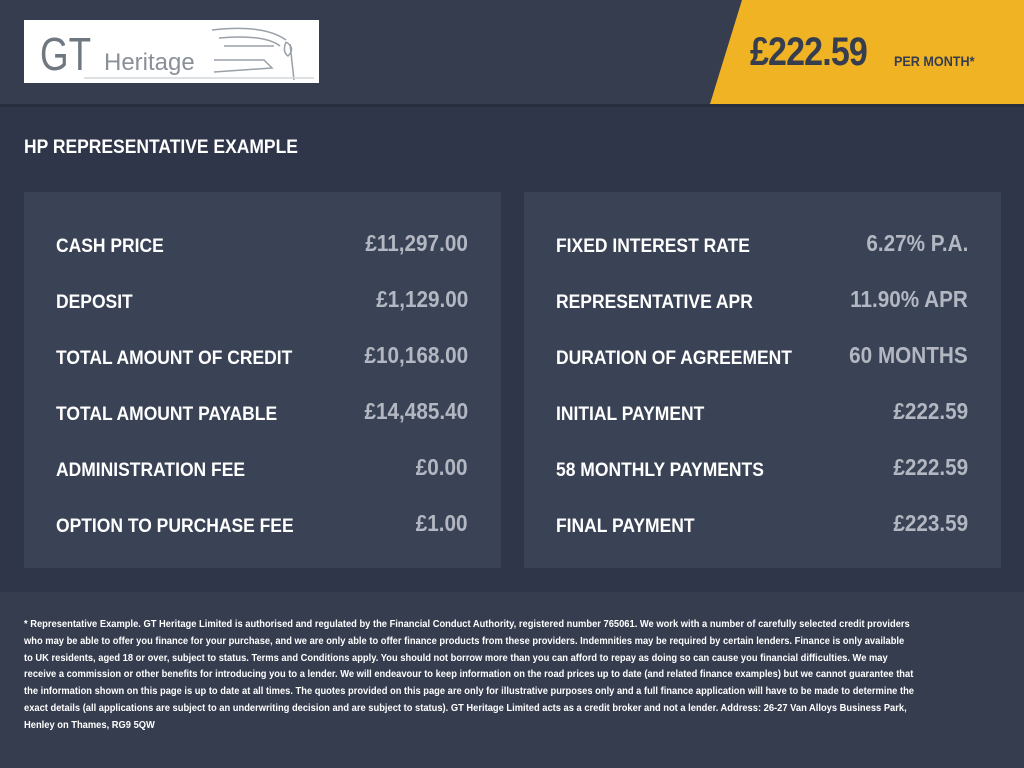  I want to click on row-value: 11.90% APR, so click(909, 299).